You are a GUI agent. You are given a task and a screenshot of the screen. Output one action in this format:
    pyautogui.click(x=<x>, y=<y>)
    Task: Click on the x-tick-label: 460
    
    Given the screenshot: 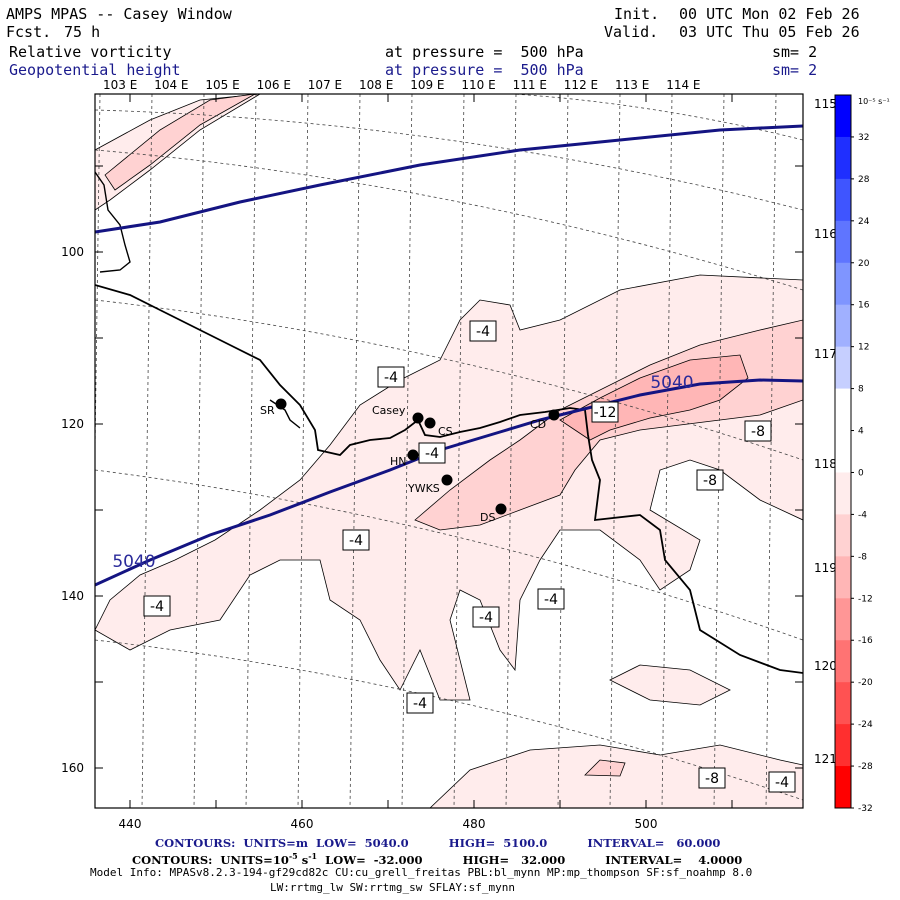 What is the action you would take?
    pyautogui.click(x=302, y=824)
    